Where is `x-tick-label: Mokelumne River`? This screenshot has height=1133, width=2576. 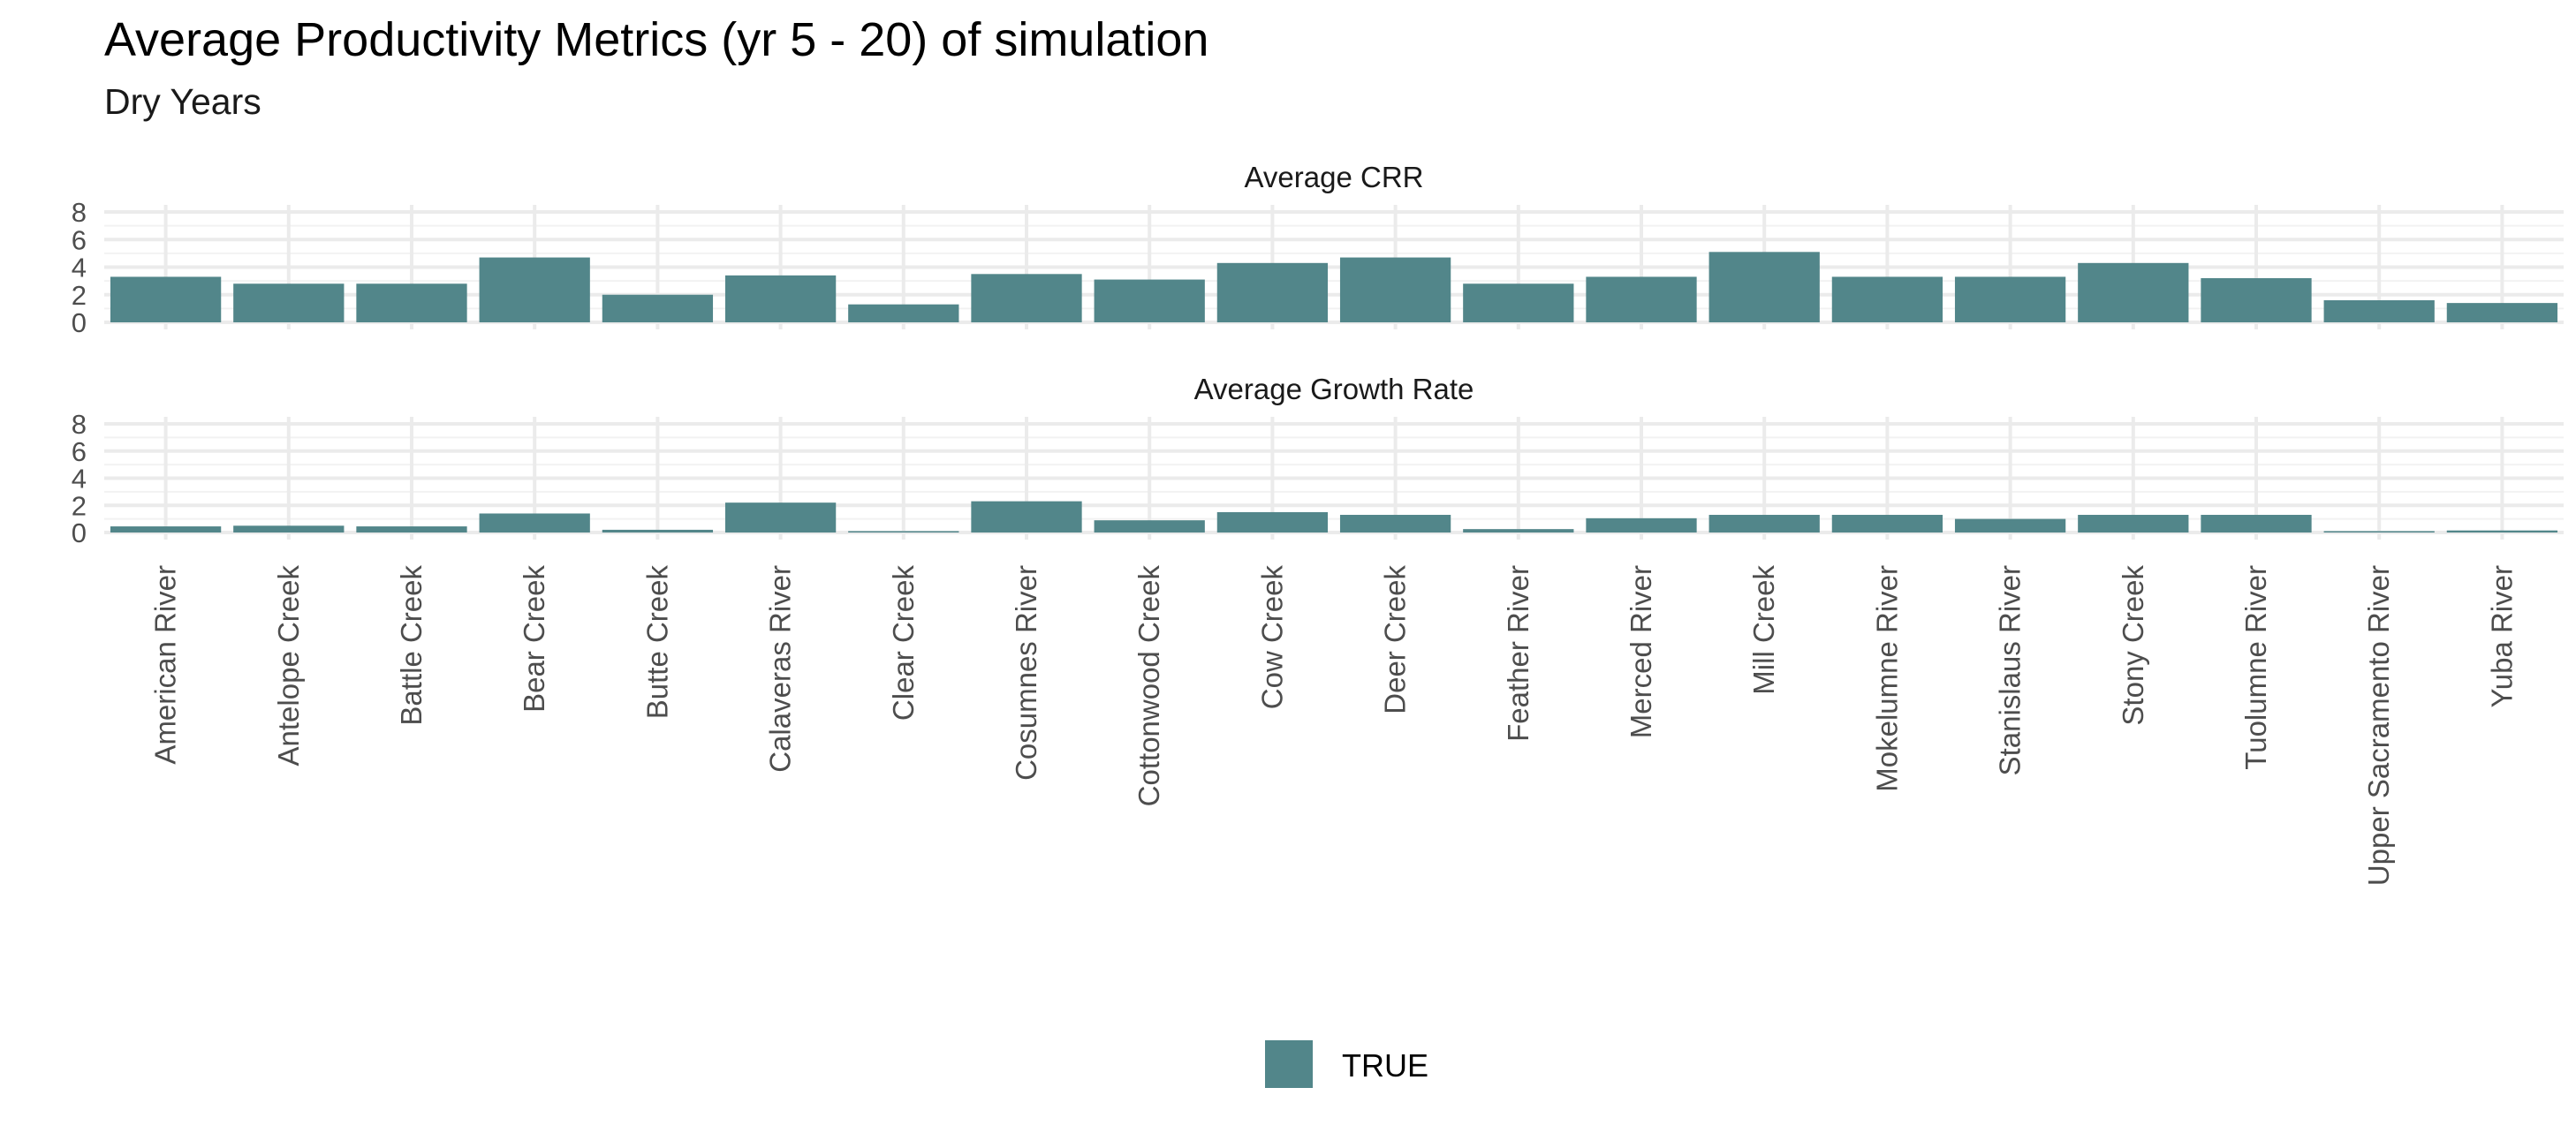
x-tick-label: Mokelumne River is located at coordinates (1887, 678).